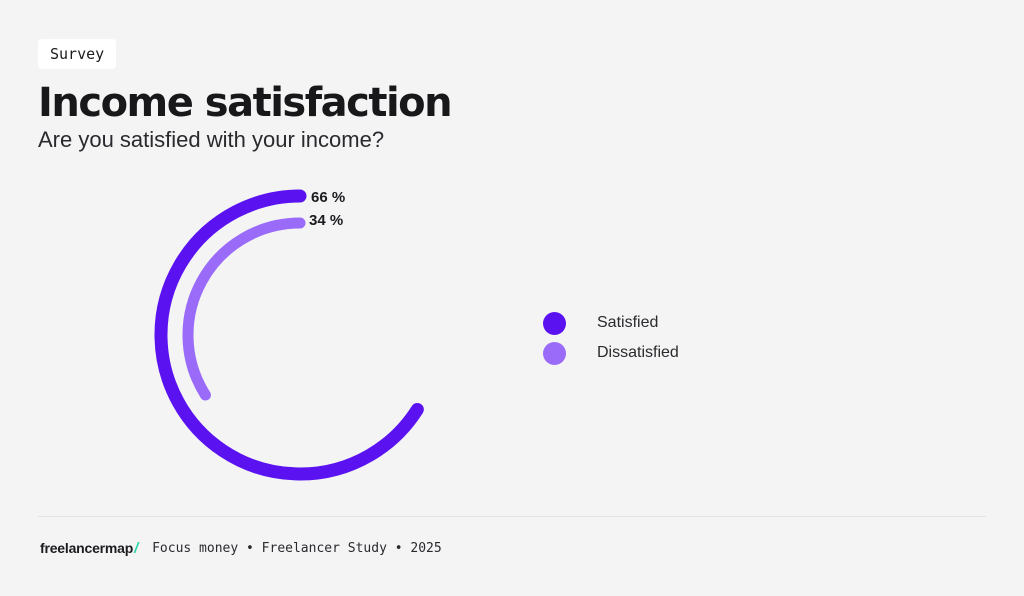 Image resolution: width=1024 pixels, height=596 pixels. I want to click on chart-legend: Satisfied Dissatisfied, so click(611, 338).